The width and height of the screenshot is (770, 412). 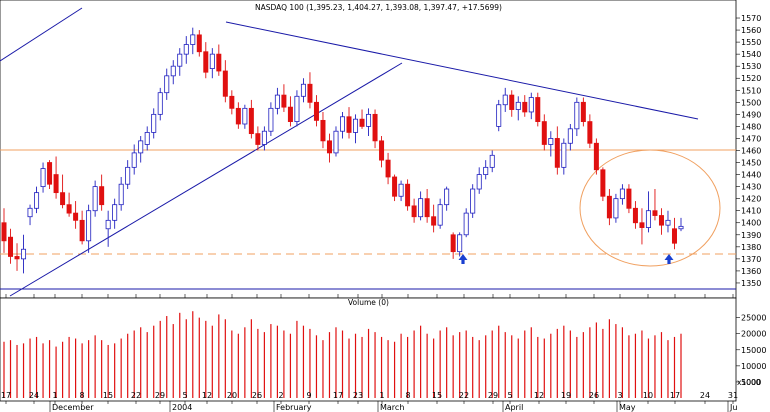 I want to click on price-tick-label: 1460, so click(x=751, y=150).